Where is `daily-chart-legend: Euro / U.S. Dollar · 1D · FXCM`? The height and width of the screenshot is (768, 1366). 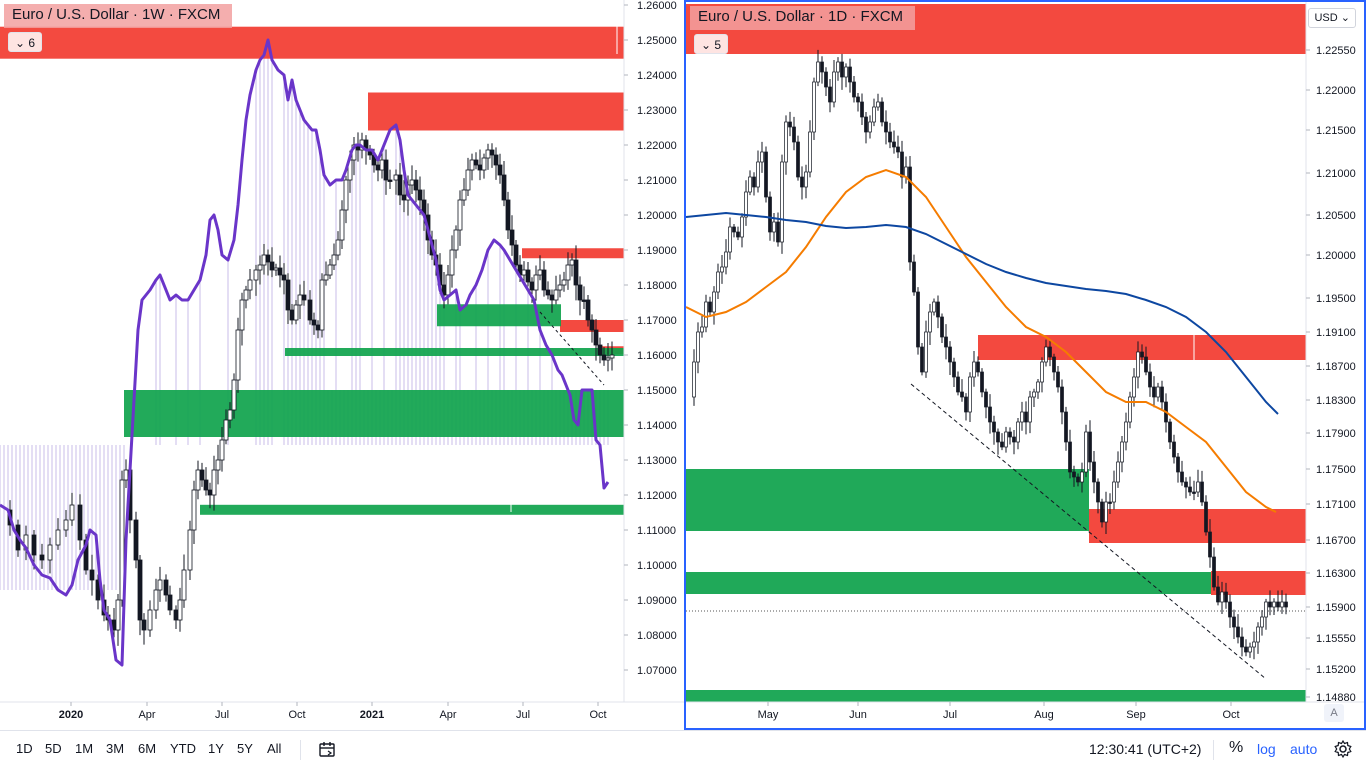
daily-chart-legend: Euro / U.S. Dollar · 1D · FXCM is located at coordinates (803, 18).